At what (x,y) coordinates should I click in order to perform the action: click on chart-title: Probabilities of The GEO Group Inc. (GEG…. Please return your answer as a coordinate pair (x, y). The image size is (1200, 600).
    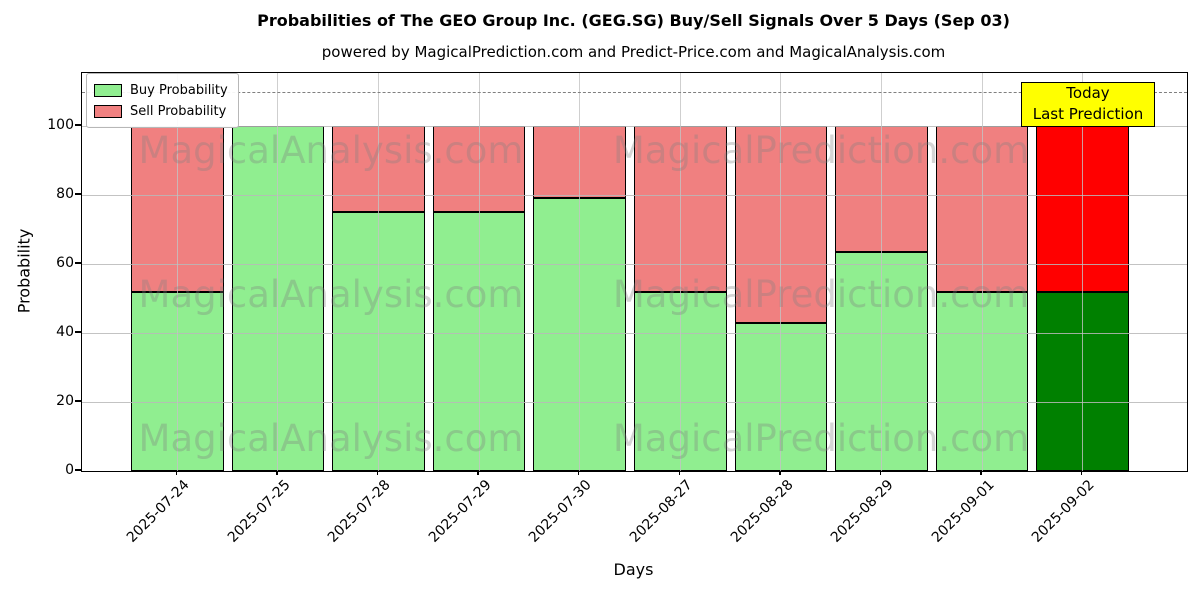
    Looking at the image, I should click on (633, 20).